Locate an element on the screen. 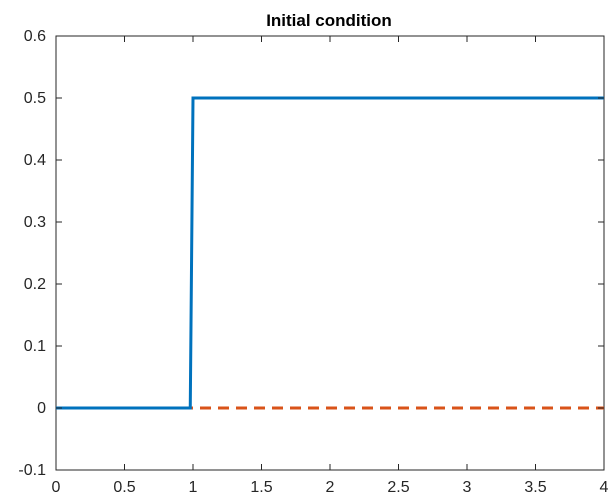 The height and width of the screenshot is (504, 611). y-tick-label: 0.6 is located at coordinates (35, 36).